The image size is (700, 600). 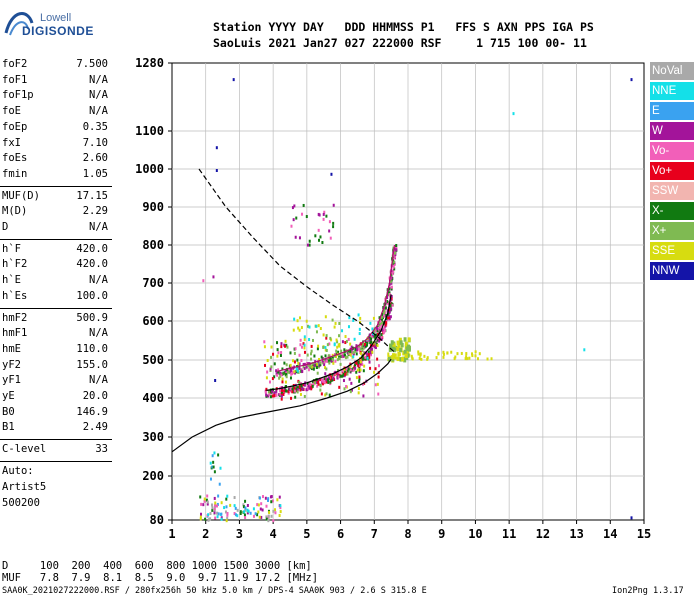 I want to click on y-tick-label: 300, so click(x=153, y=437).